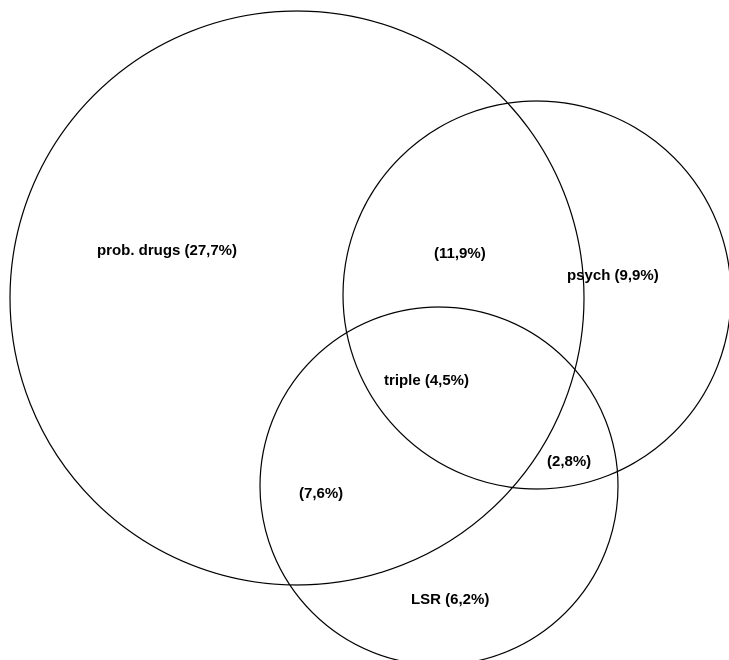 The width and height of the screenshot is (729, 660). Describe the element at coordinates (450, 599) in the screenshot. I see `label-lsr: LSR (6,2%)` at that location.